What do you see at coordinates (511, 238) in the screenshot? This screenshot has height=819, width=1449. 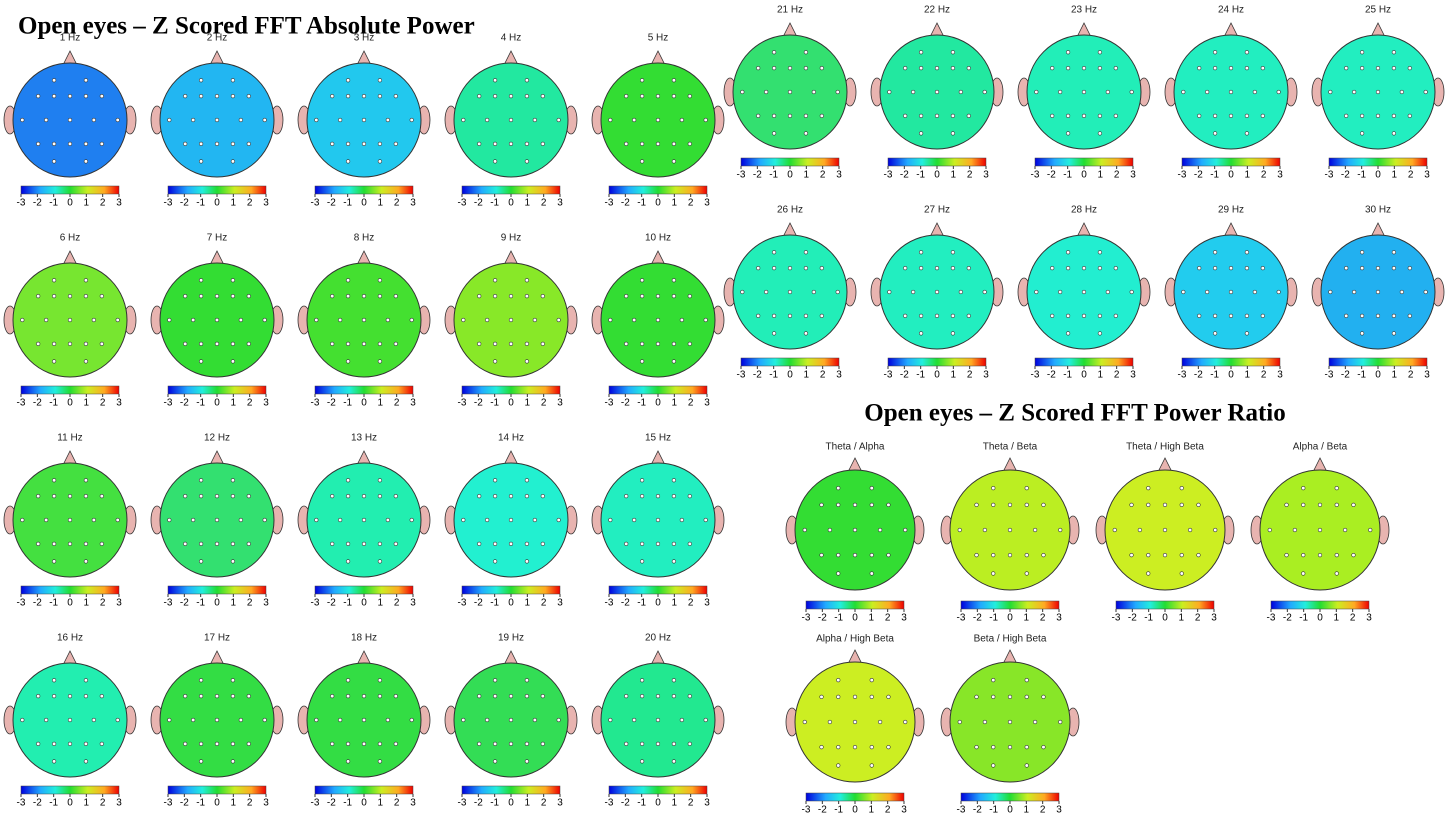 I see `map-label: 9 Hz` at bounding box center [511, 238].